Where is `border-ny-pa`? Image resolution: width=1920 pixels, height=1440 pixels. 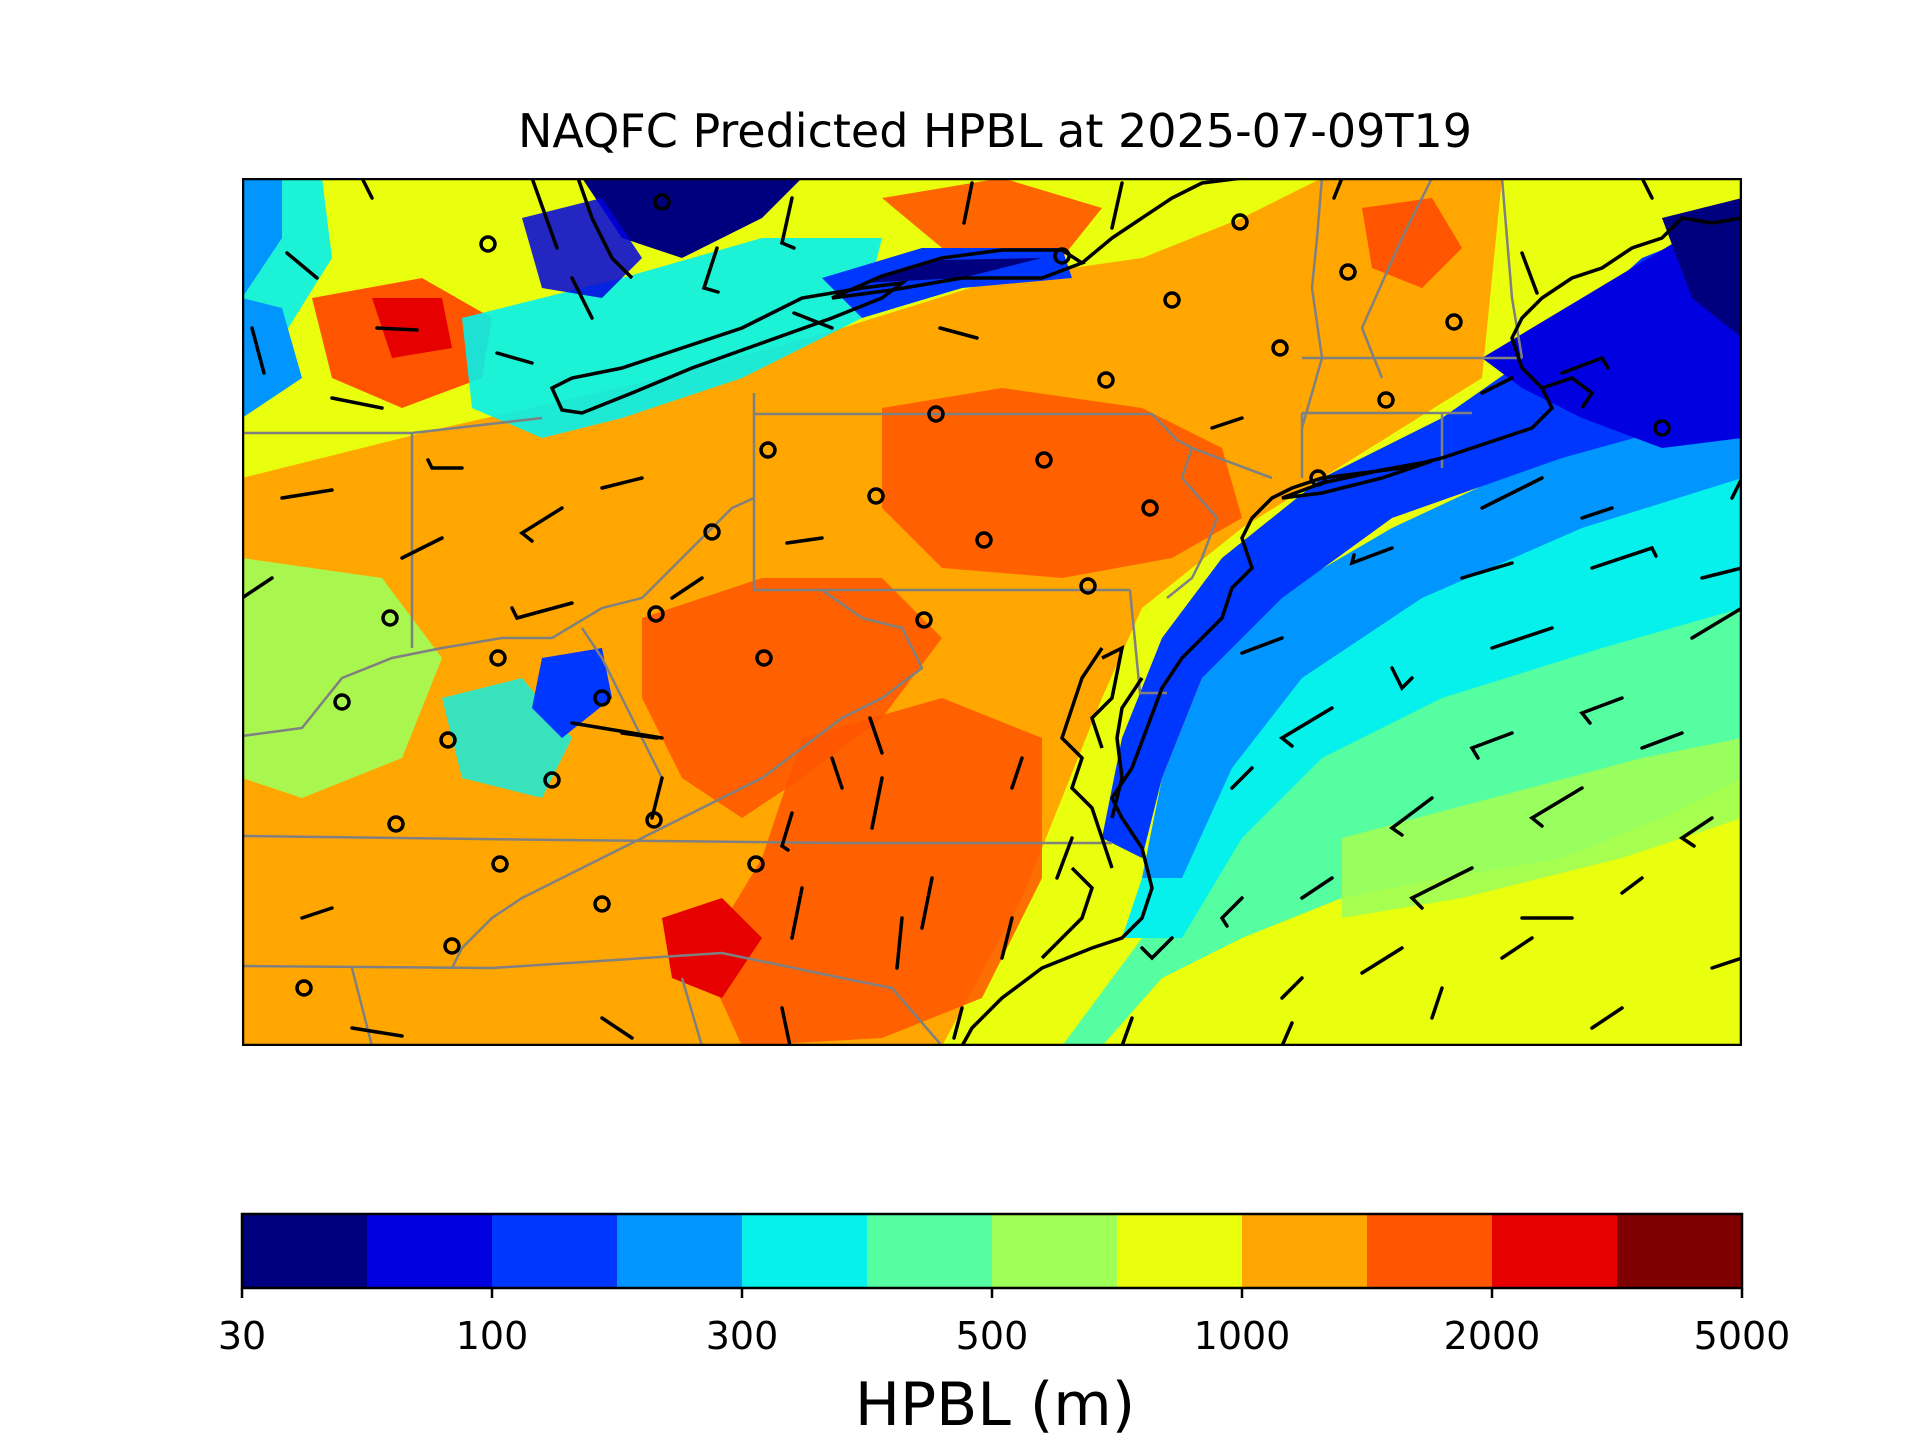
border-ny-pa is located at coordinates (973, 431).